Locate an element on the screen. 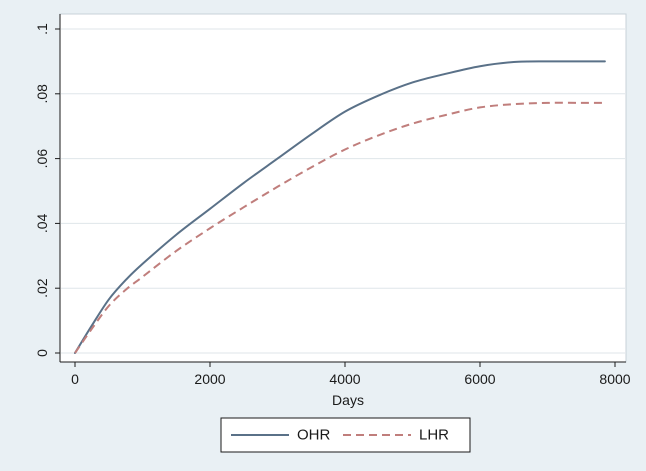 This screenshot has height=471, width=646. x-tick-label: 4000 is located at coordinates (344, 379).